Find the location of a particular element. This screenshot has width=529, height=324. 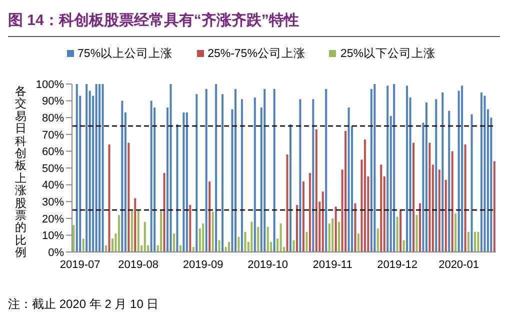

y-tick-label: 50% is located at coordinates (53, 168).